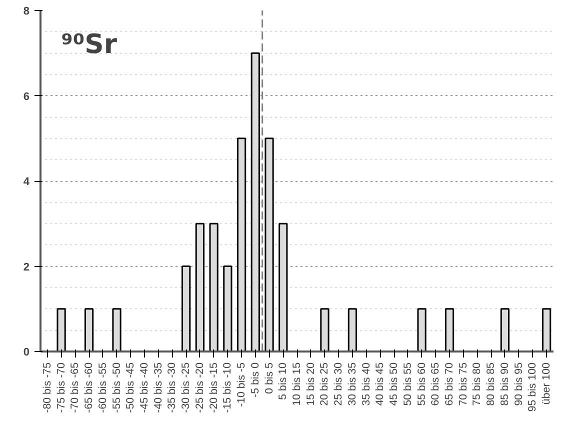 Image resolution: width=563 pixels, height=421 pixels. What do you see at coordinates (228, 387) in the screenshot?
I see `x-tick-label: -15 bis -10` at bounding box center [228, 387].